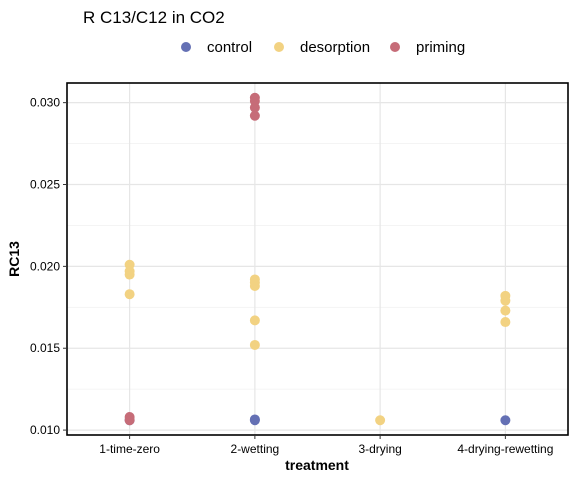 This screenshot has width=576, height=480. I want to click on y-axis: 0.010 0.015 0.020 0.025 0.030, so click(48, 266).